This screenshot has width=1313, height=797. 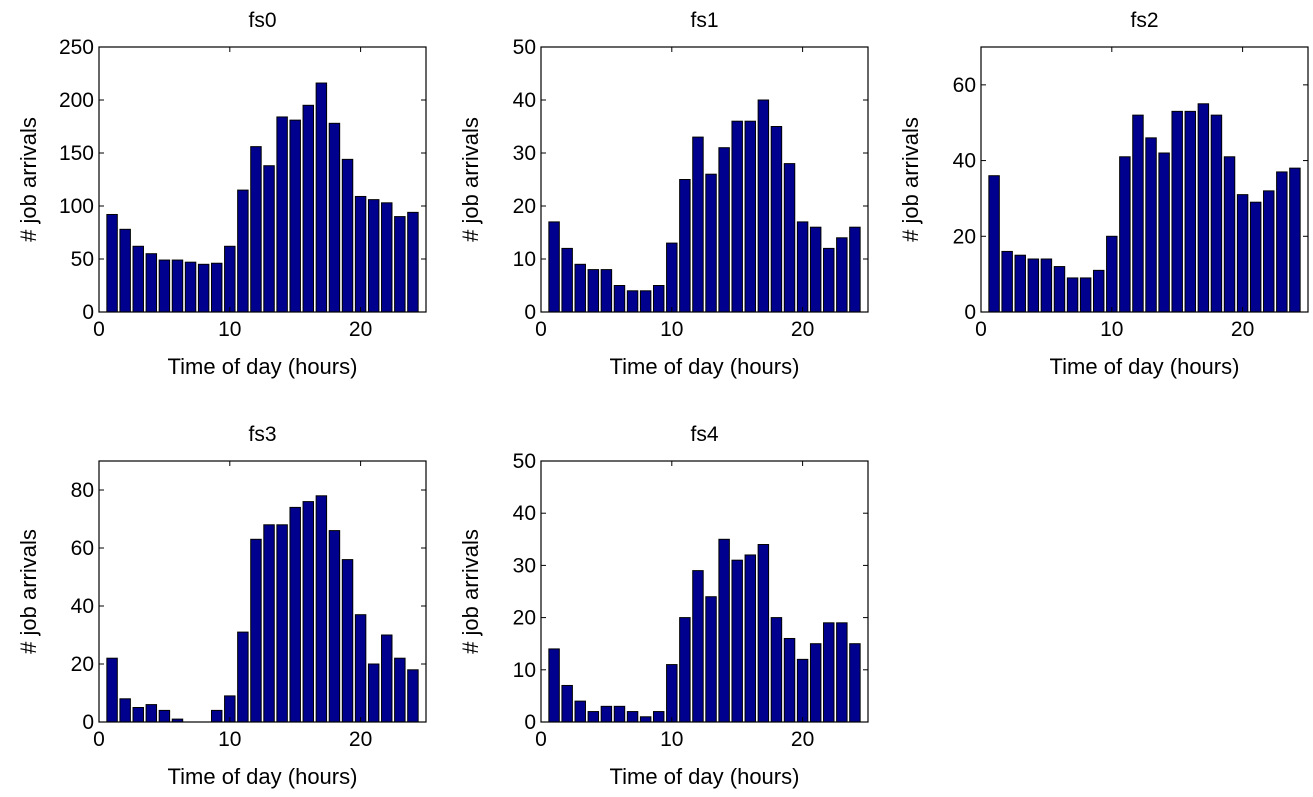 What do you see at coordinates (524, 47) in the screenshot?
I see `y-tick-label: 50` at bounding box center [524, 47].